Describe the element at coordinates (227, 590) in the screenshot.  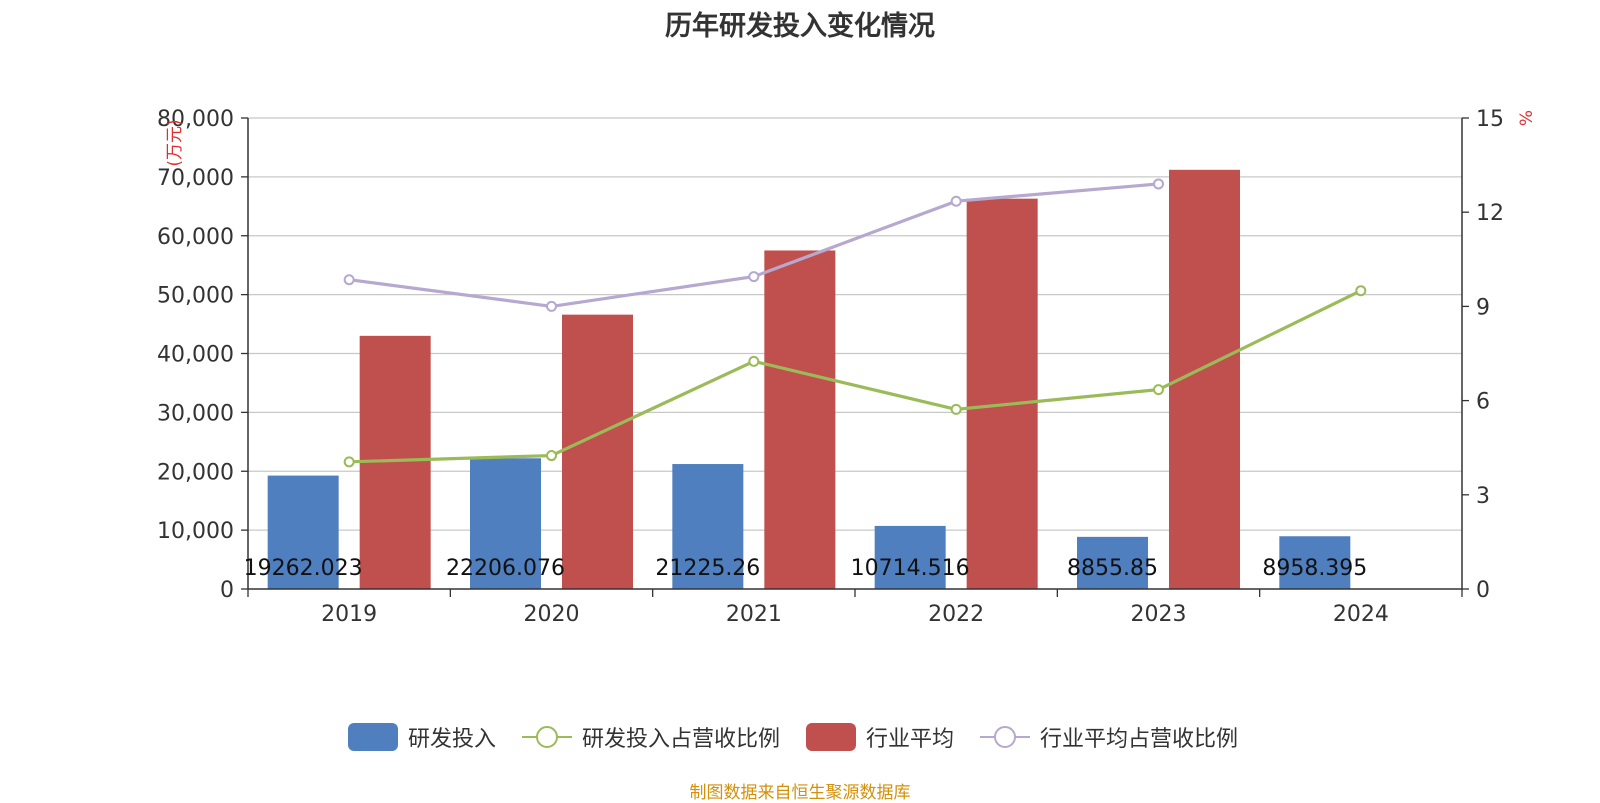
I see `y-left-tick-label: 0` at that location.